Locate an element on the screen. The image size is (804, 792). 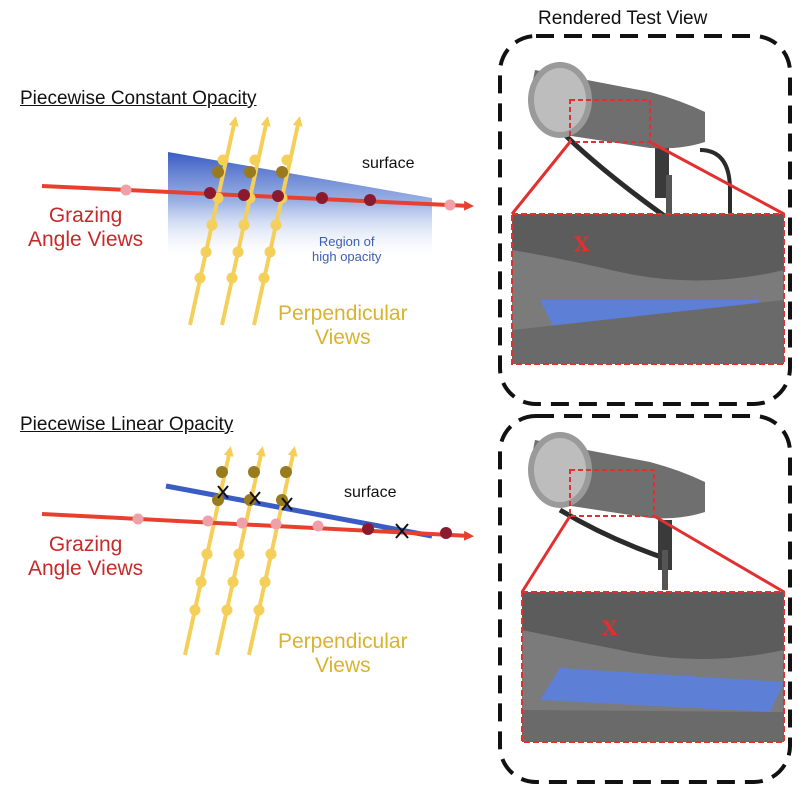
microphone-illustration-top is located at coordinates (630, 152).